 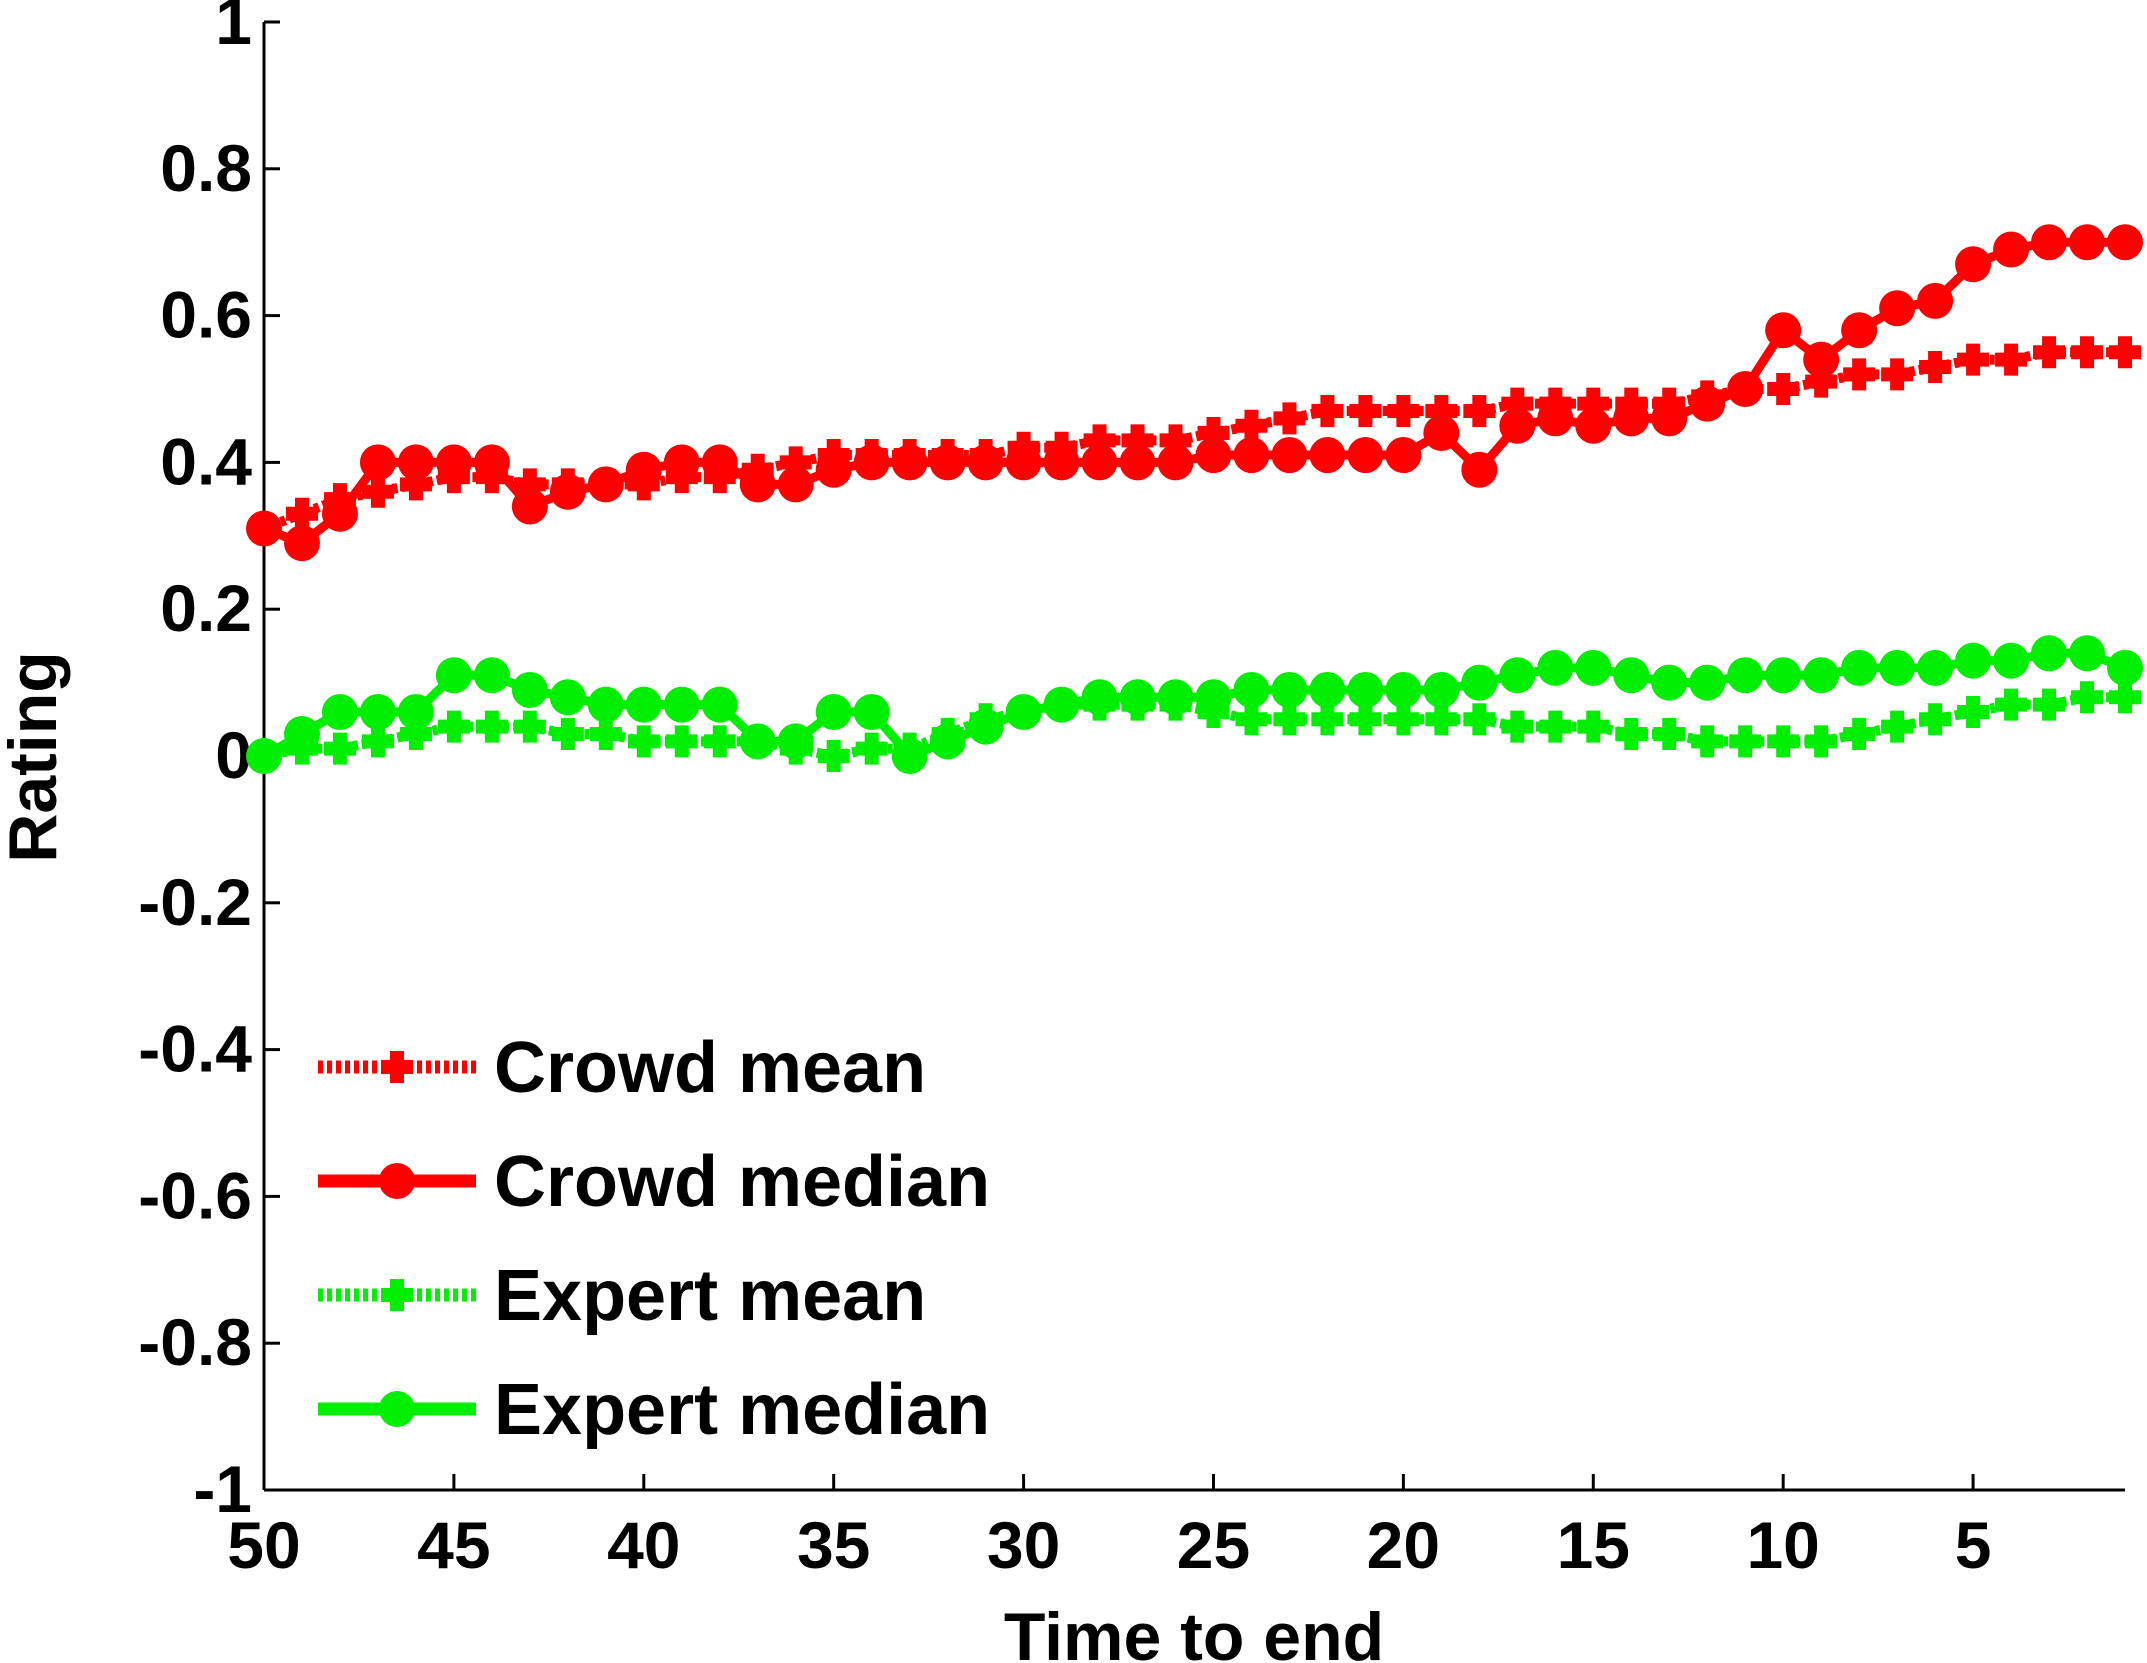 I want to click on y-tick-label: 1, so click(x=233, y=29).